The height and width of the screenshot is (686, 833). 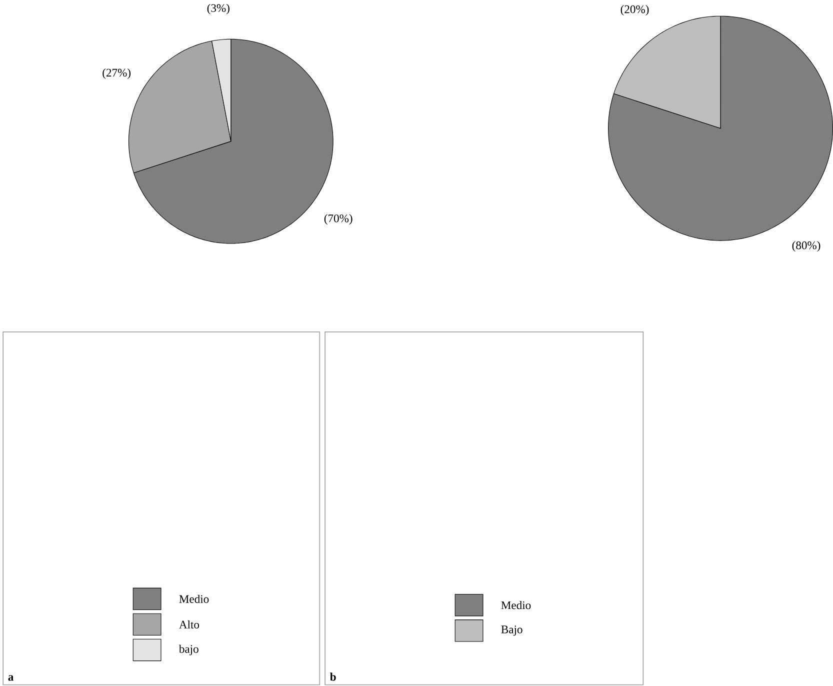 What do you see at coordinates (189, 624) in the screenshot?
I see `legend-label: Alto` at bounding box center [189, 624].